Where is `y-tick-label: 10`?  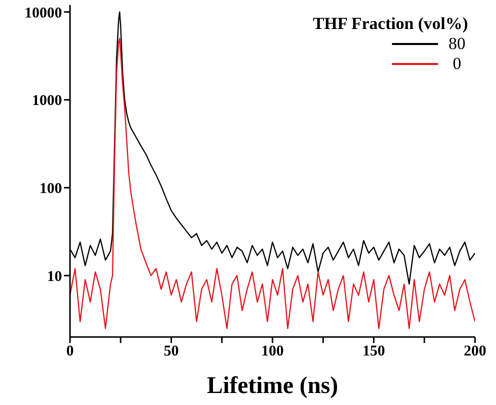 y-tick-label: 10 is located at coordinates (54, 276).